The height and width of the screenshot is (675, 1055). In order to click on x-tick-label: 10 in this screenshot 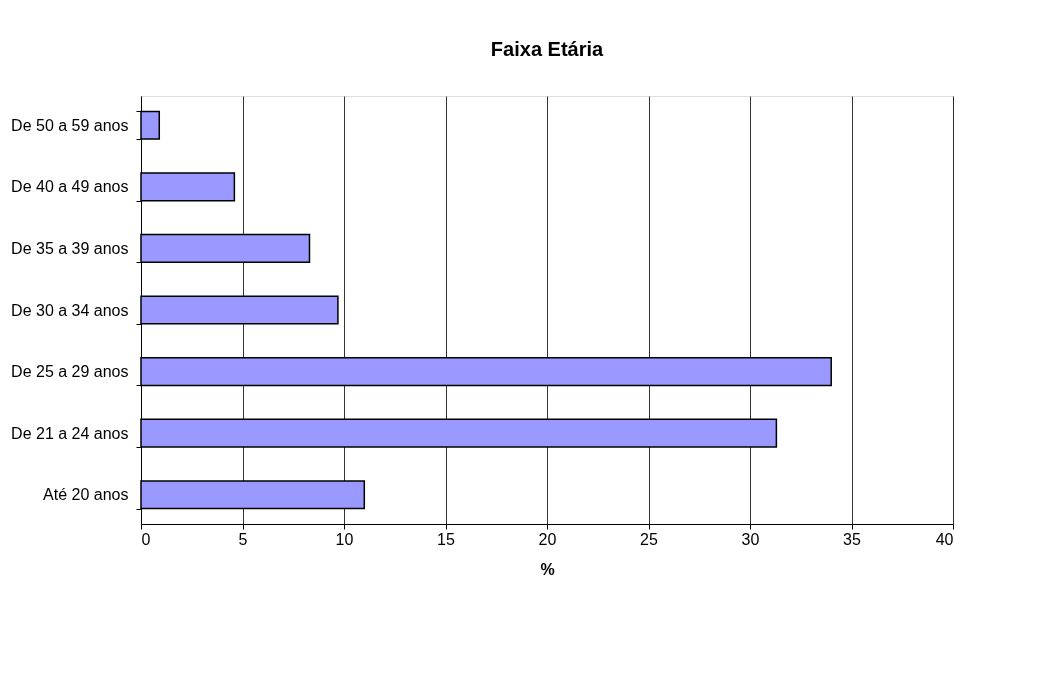, I will do `click(344, 539)`.